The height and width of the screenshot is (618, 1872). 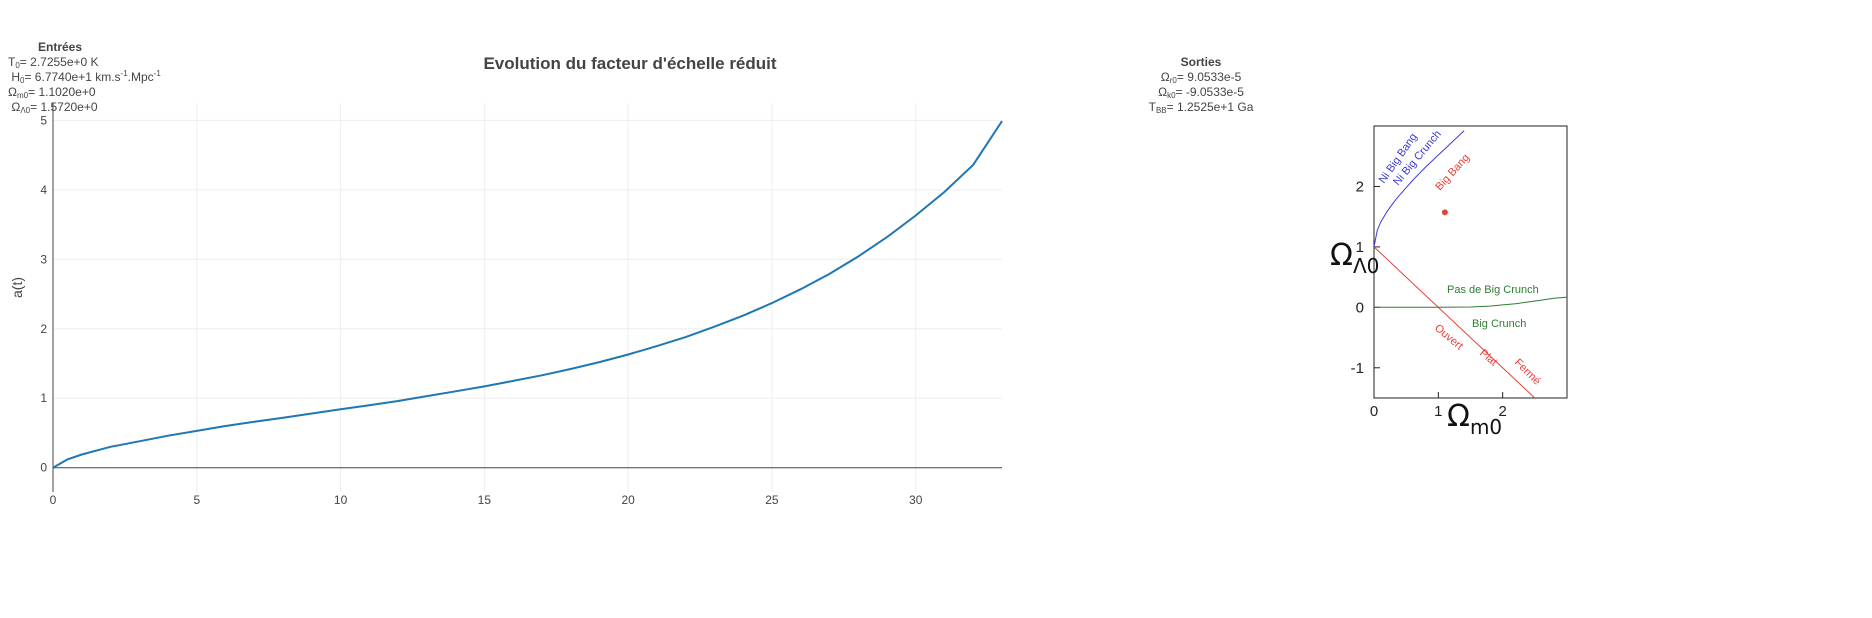 I want to click on x-tick-label: 5, so click(x=196, y=500).